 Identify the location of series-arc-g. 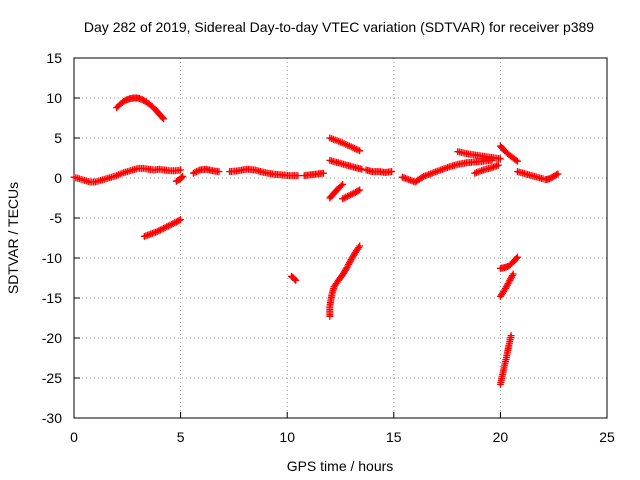
(313, 174).